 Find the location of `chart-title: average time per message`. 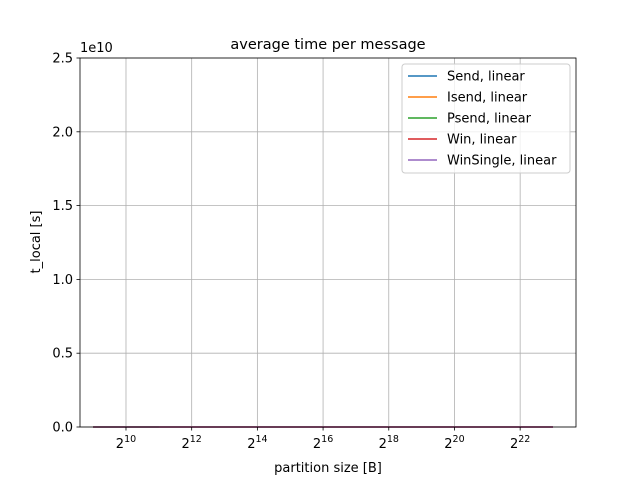

chart-title: average time per message is located at coordinates (327, 45).